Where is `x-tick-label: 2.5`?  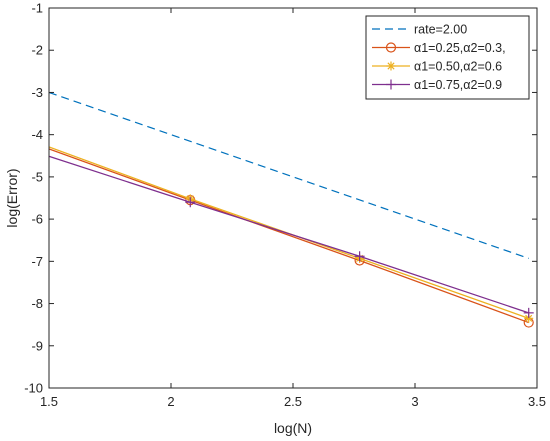 x-tick-label: 2.5 is located at coordinates (293, 401).